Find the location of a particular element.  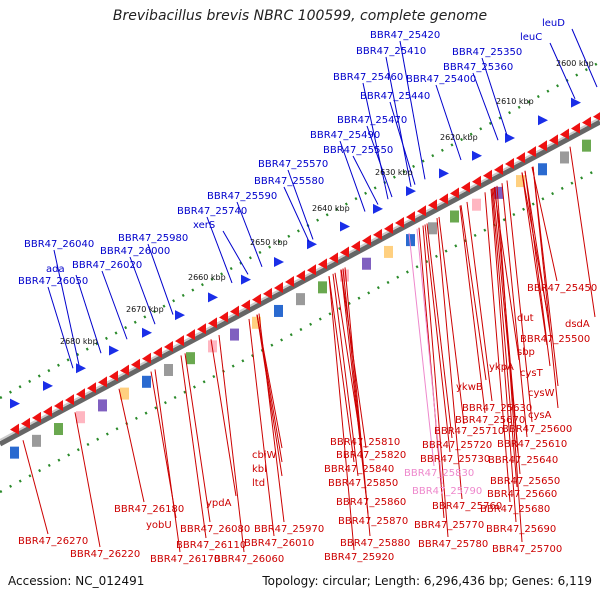

gene-label: cysT is located at coordinates (532, 373).